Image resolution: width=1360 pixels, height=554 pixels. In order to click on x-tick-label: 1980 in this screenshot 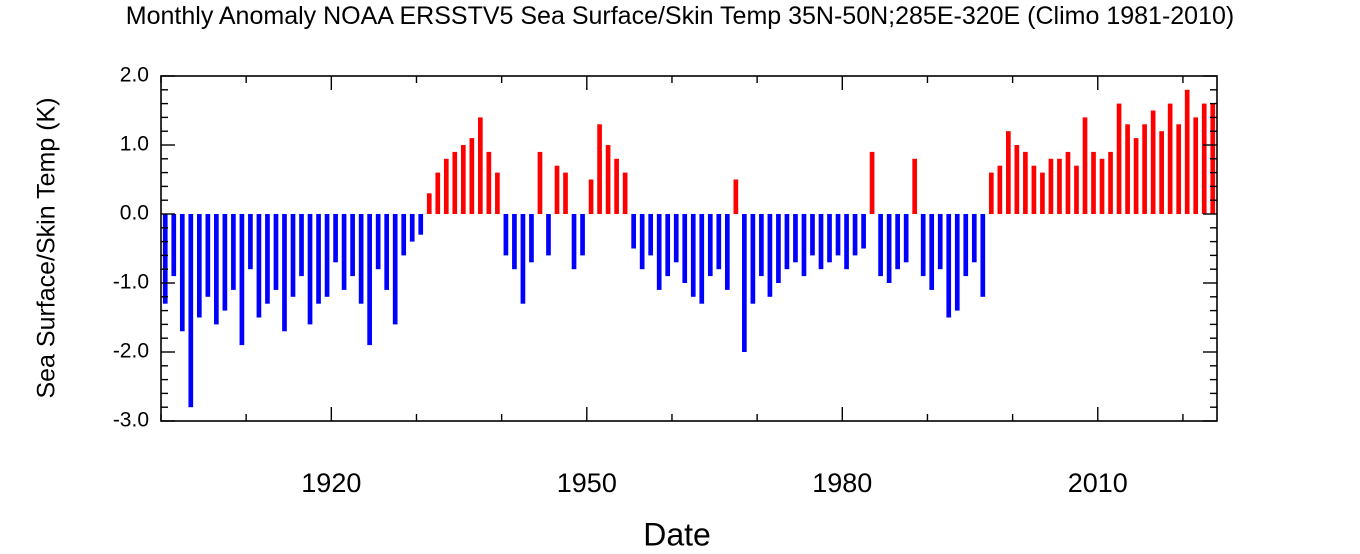, I will do `click(842, 483)`.